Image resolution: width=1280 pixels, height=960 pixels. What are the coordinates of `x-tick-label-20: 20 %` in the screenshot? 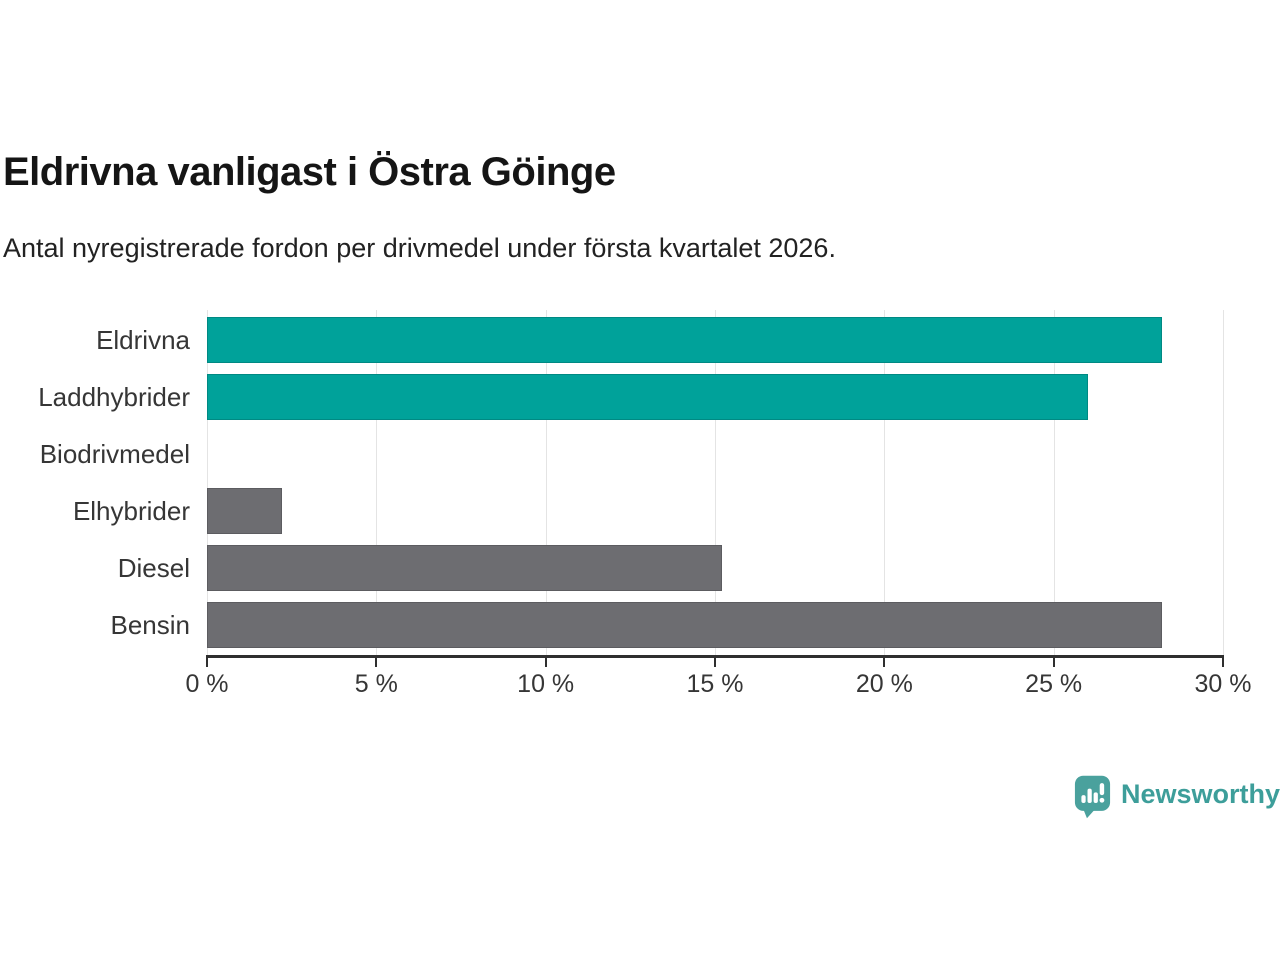 It's located at (884, 684).